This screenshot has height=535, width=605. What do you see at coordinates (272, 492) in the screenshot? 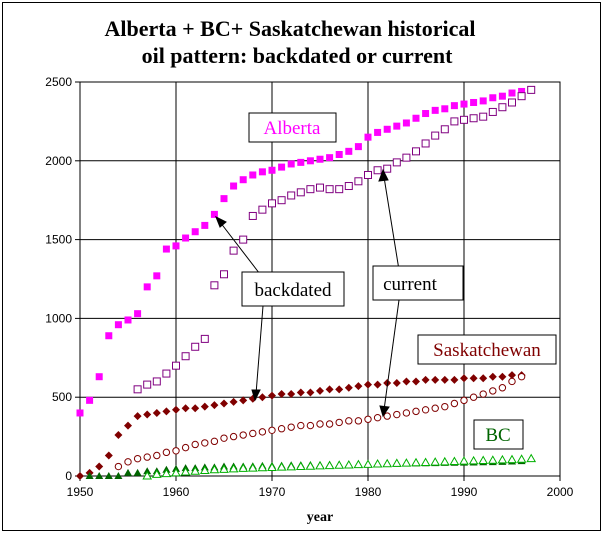
I see `x-tick-label: 1970` at bounding box center [272, 492].